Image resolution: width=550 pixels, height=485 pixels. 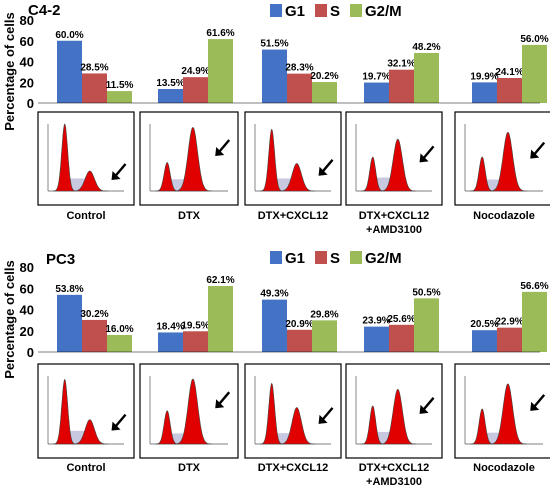 I want to click on data-label: 20.9%, so click(x=299, y=324).